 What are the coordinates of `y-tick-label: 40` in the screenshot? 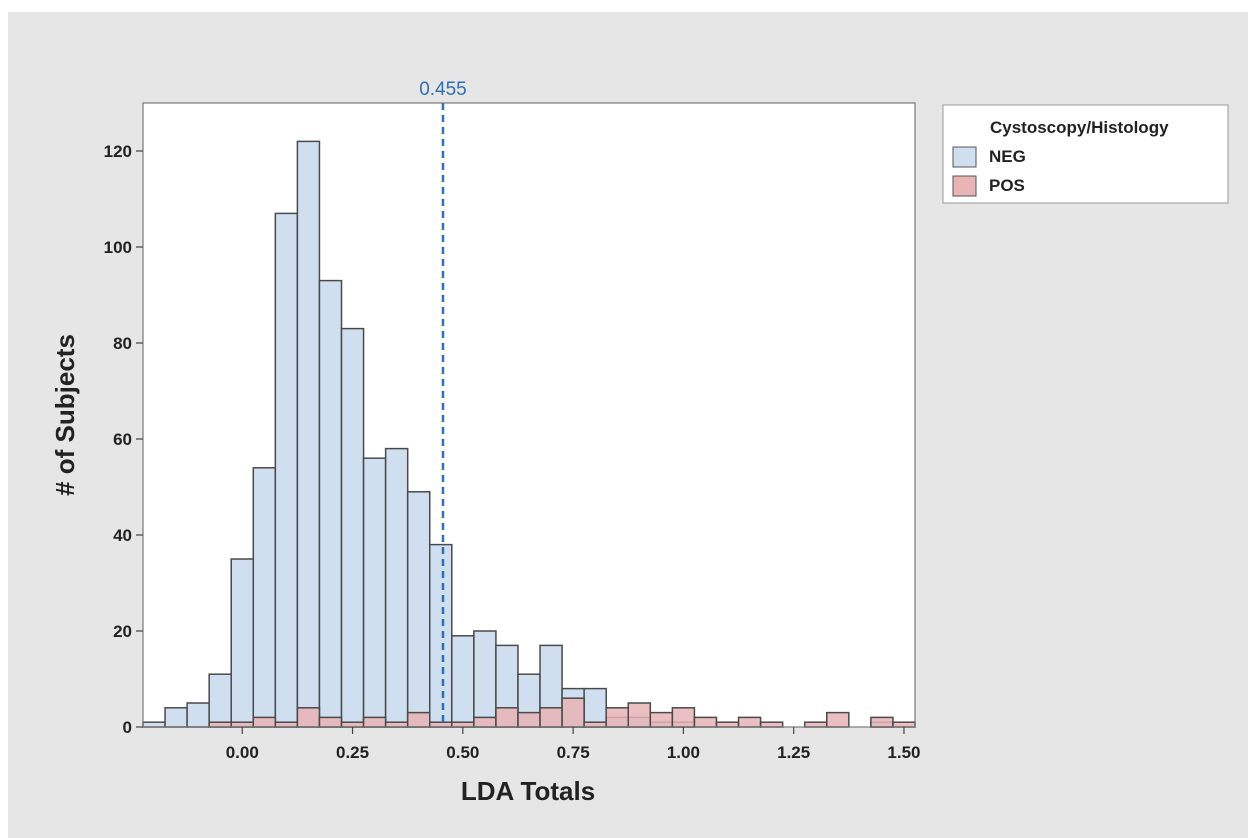 It's located at (122, 535).